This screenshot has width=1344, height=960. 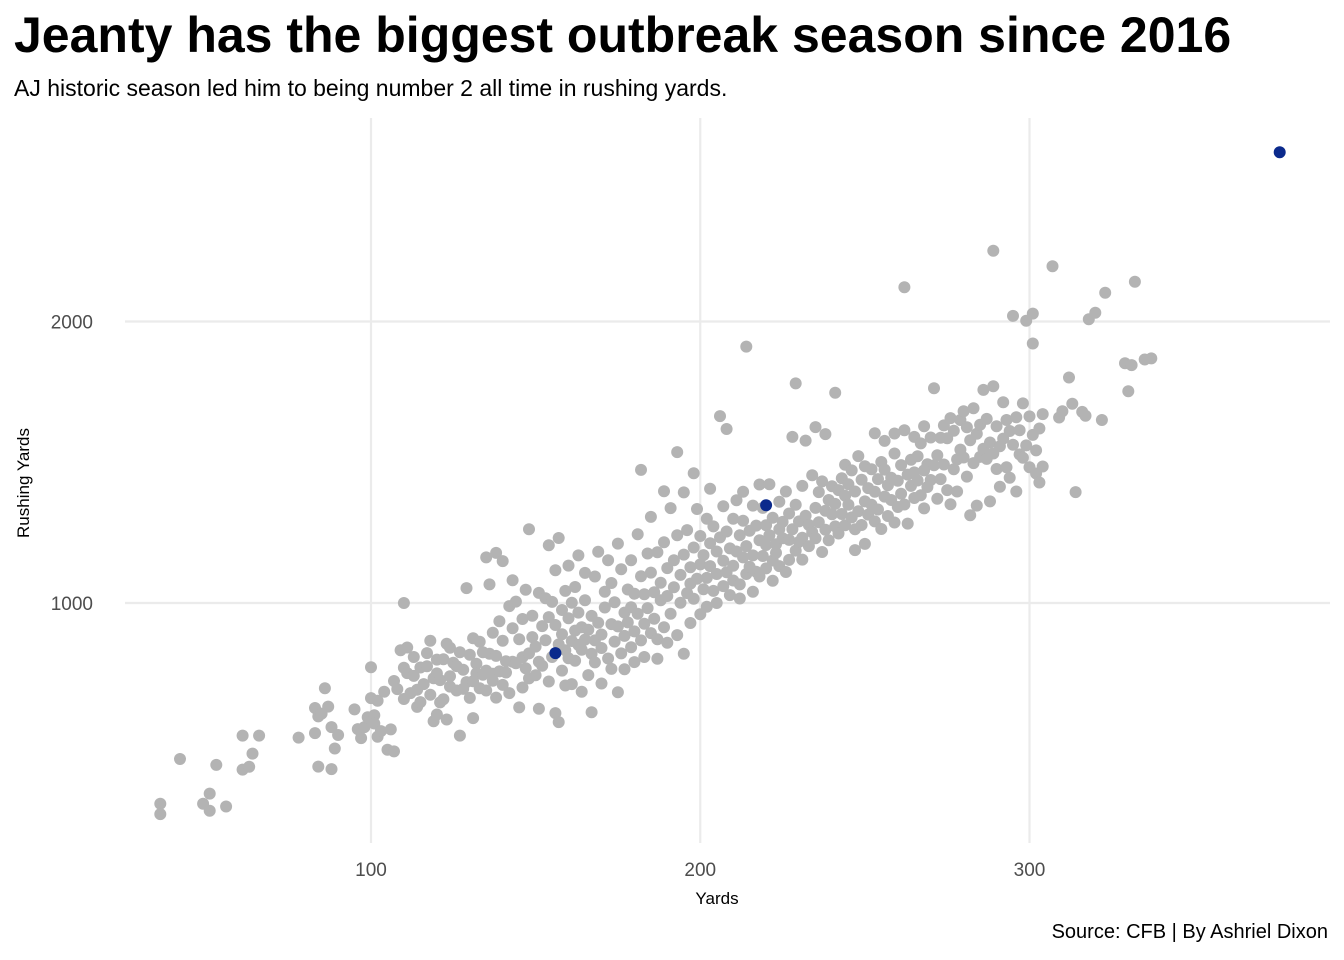 What do you see at coordinates (371, 870) in the screenshot?
I see `x-tick-label: 100` at bounding box center [371, 870].